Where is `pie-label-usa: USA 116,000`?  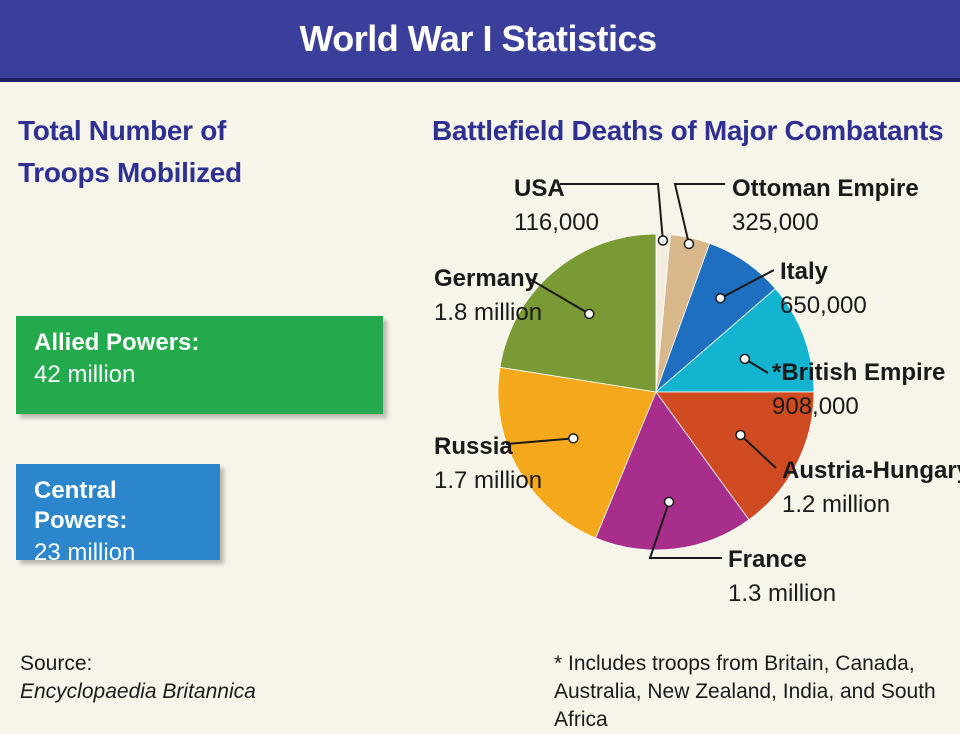 pie-label-usa: USA 116,000 is located at coordinates (556, 206).